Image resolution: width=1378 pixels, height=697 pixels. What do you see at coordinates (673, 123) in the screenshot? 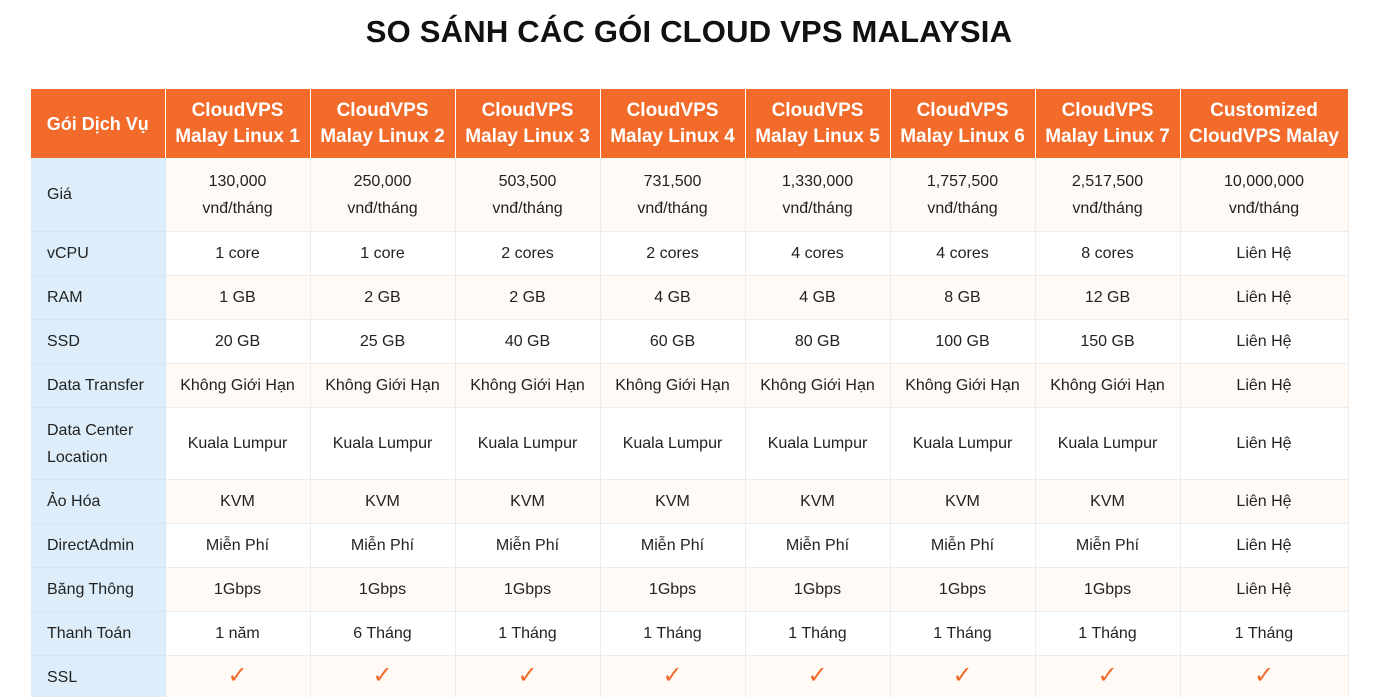
I see `header-plan: CloudVPS Malay Linux 4` at bounding box center [673, 123].